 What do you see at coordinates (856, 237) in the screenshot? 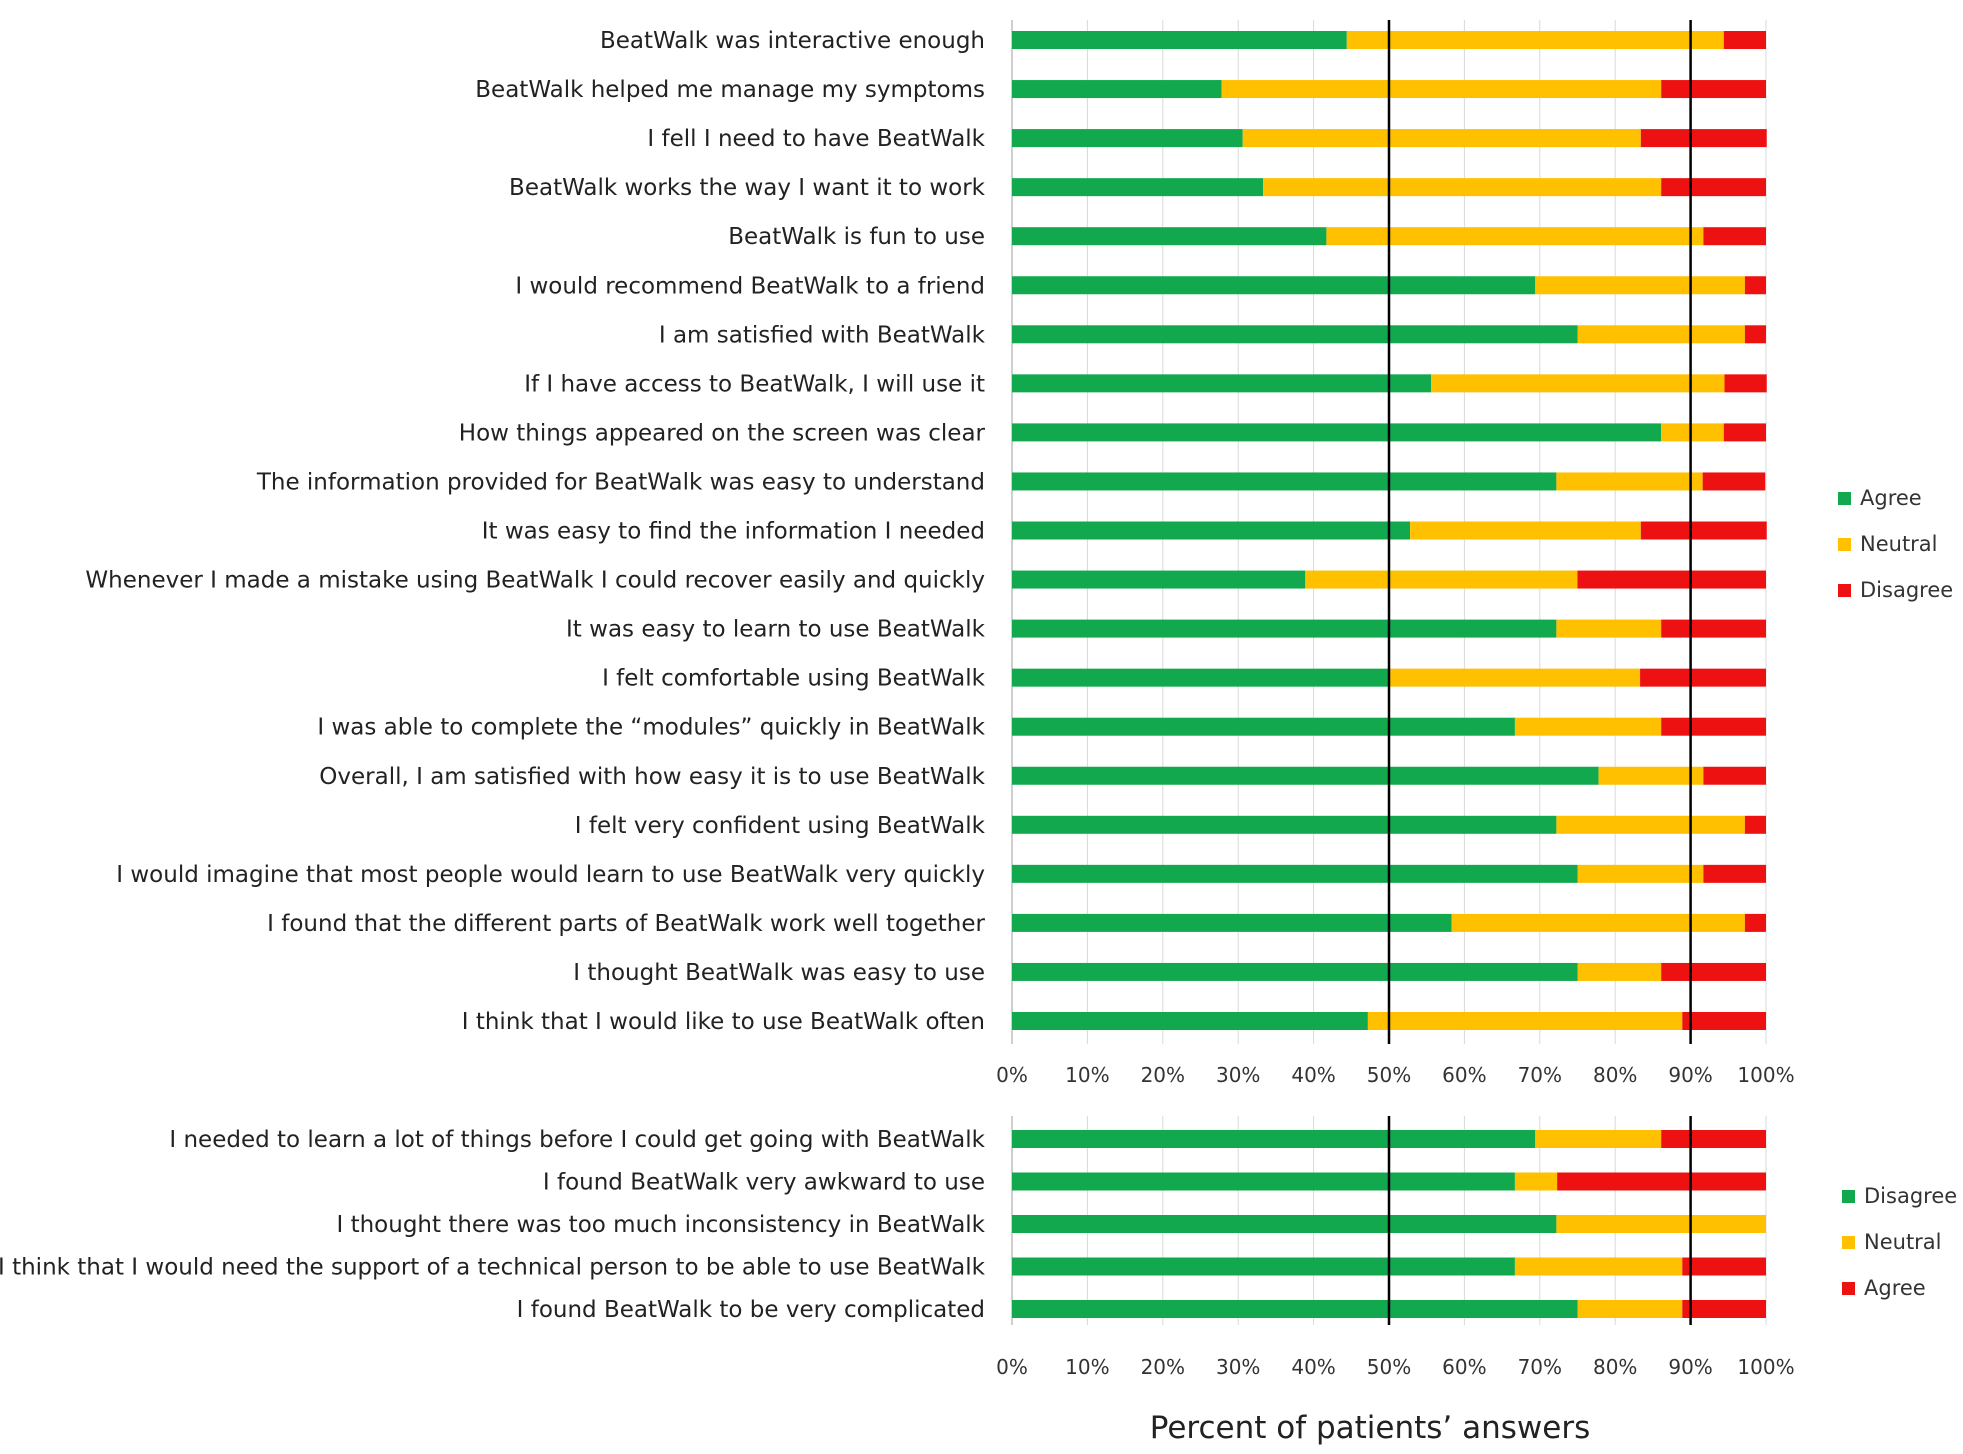
I see `category-label: BeatWalk is fun to use` at bounding box center [856, 237].